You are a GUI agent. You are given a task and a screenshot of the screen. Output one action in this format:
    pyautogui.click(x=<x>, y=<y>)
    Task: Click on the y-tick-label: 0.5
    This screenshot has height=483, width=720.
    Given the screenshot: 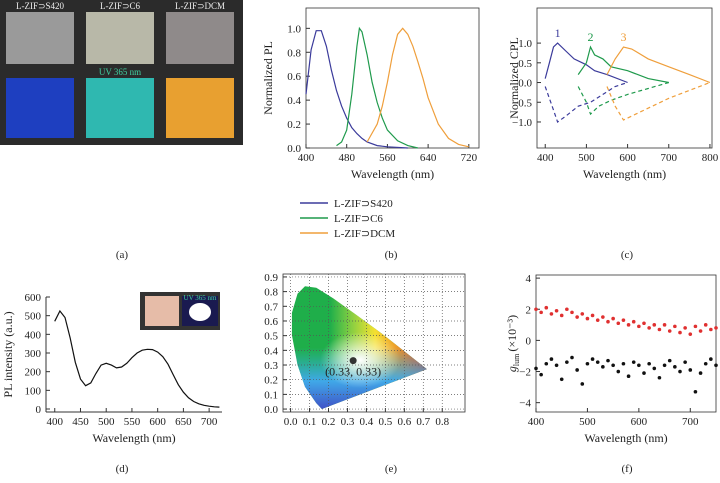 What is the action you would take?
    pyautogui.click(x=525, y=64)
    